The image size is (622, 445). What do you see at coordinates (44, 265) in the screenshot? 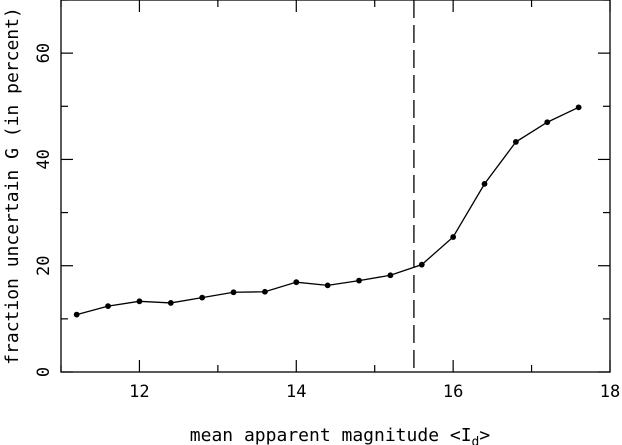
I see `y-tick-label: 20` at bounding box center [44, 265].